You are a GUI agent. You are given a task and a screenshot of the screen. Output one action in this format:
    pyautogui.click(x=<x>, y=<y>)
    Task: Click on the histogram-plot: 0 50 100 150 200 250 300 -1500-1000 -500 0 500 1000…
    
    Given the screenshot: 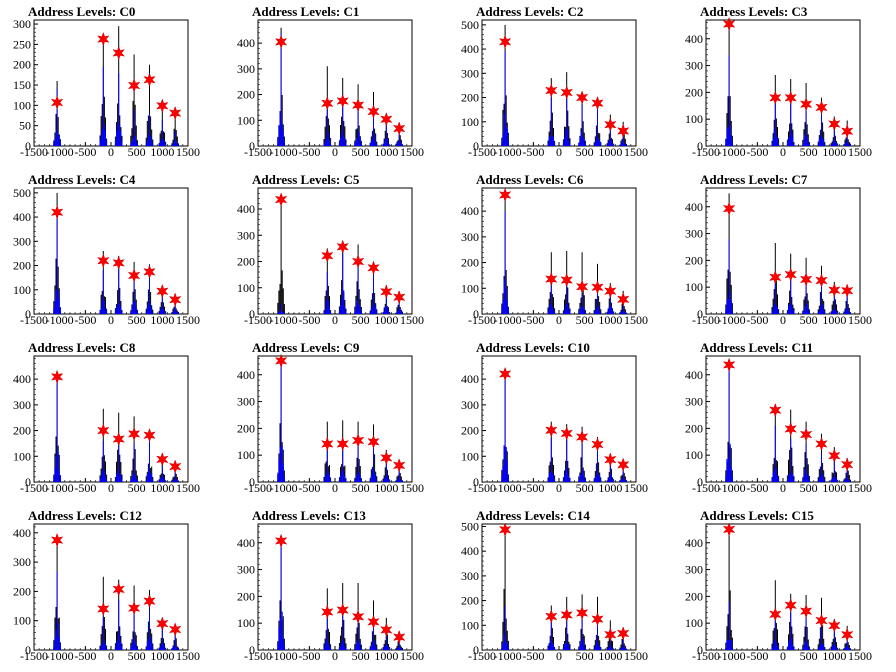 What is the action you would take?
    pyautogui.click(x=106, y=88)
    